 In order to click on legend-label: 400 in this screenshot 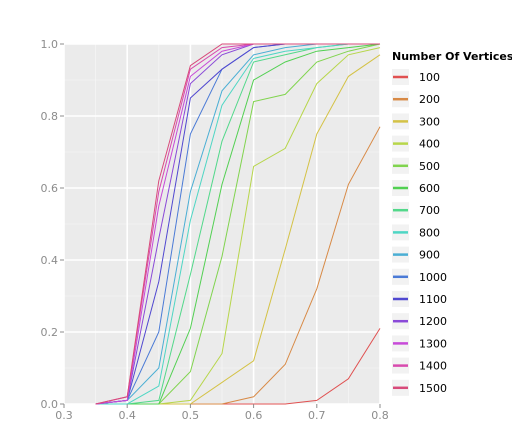, I will do `click(429, 144)`.